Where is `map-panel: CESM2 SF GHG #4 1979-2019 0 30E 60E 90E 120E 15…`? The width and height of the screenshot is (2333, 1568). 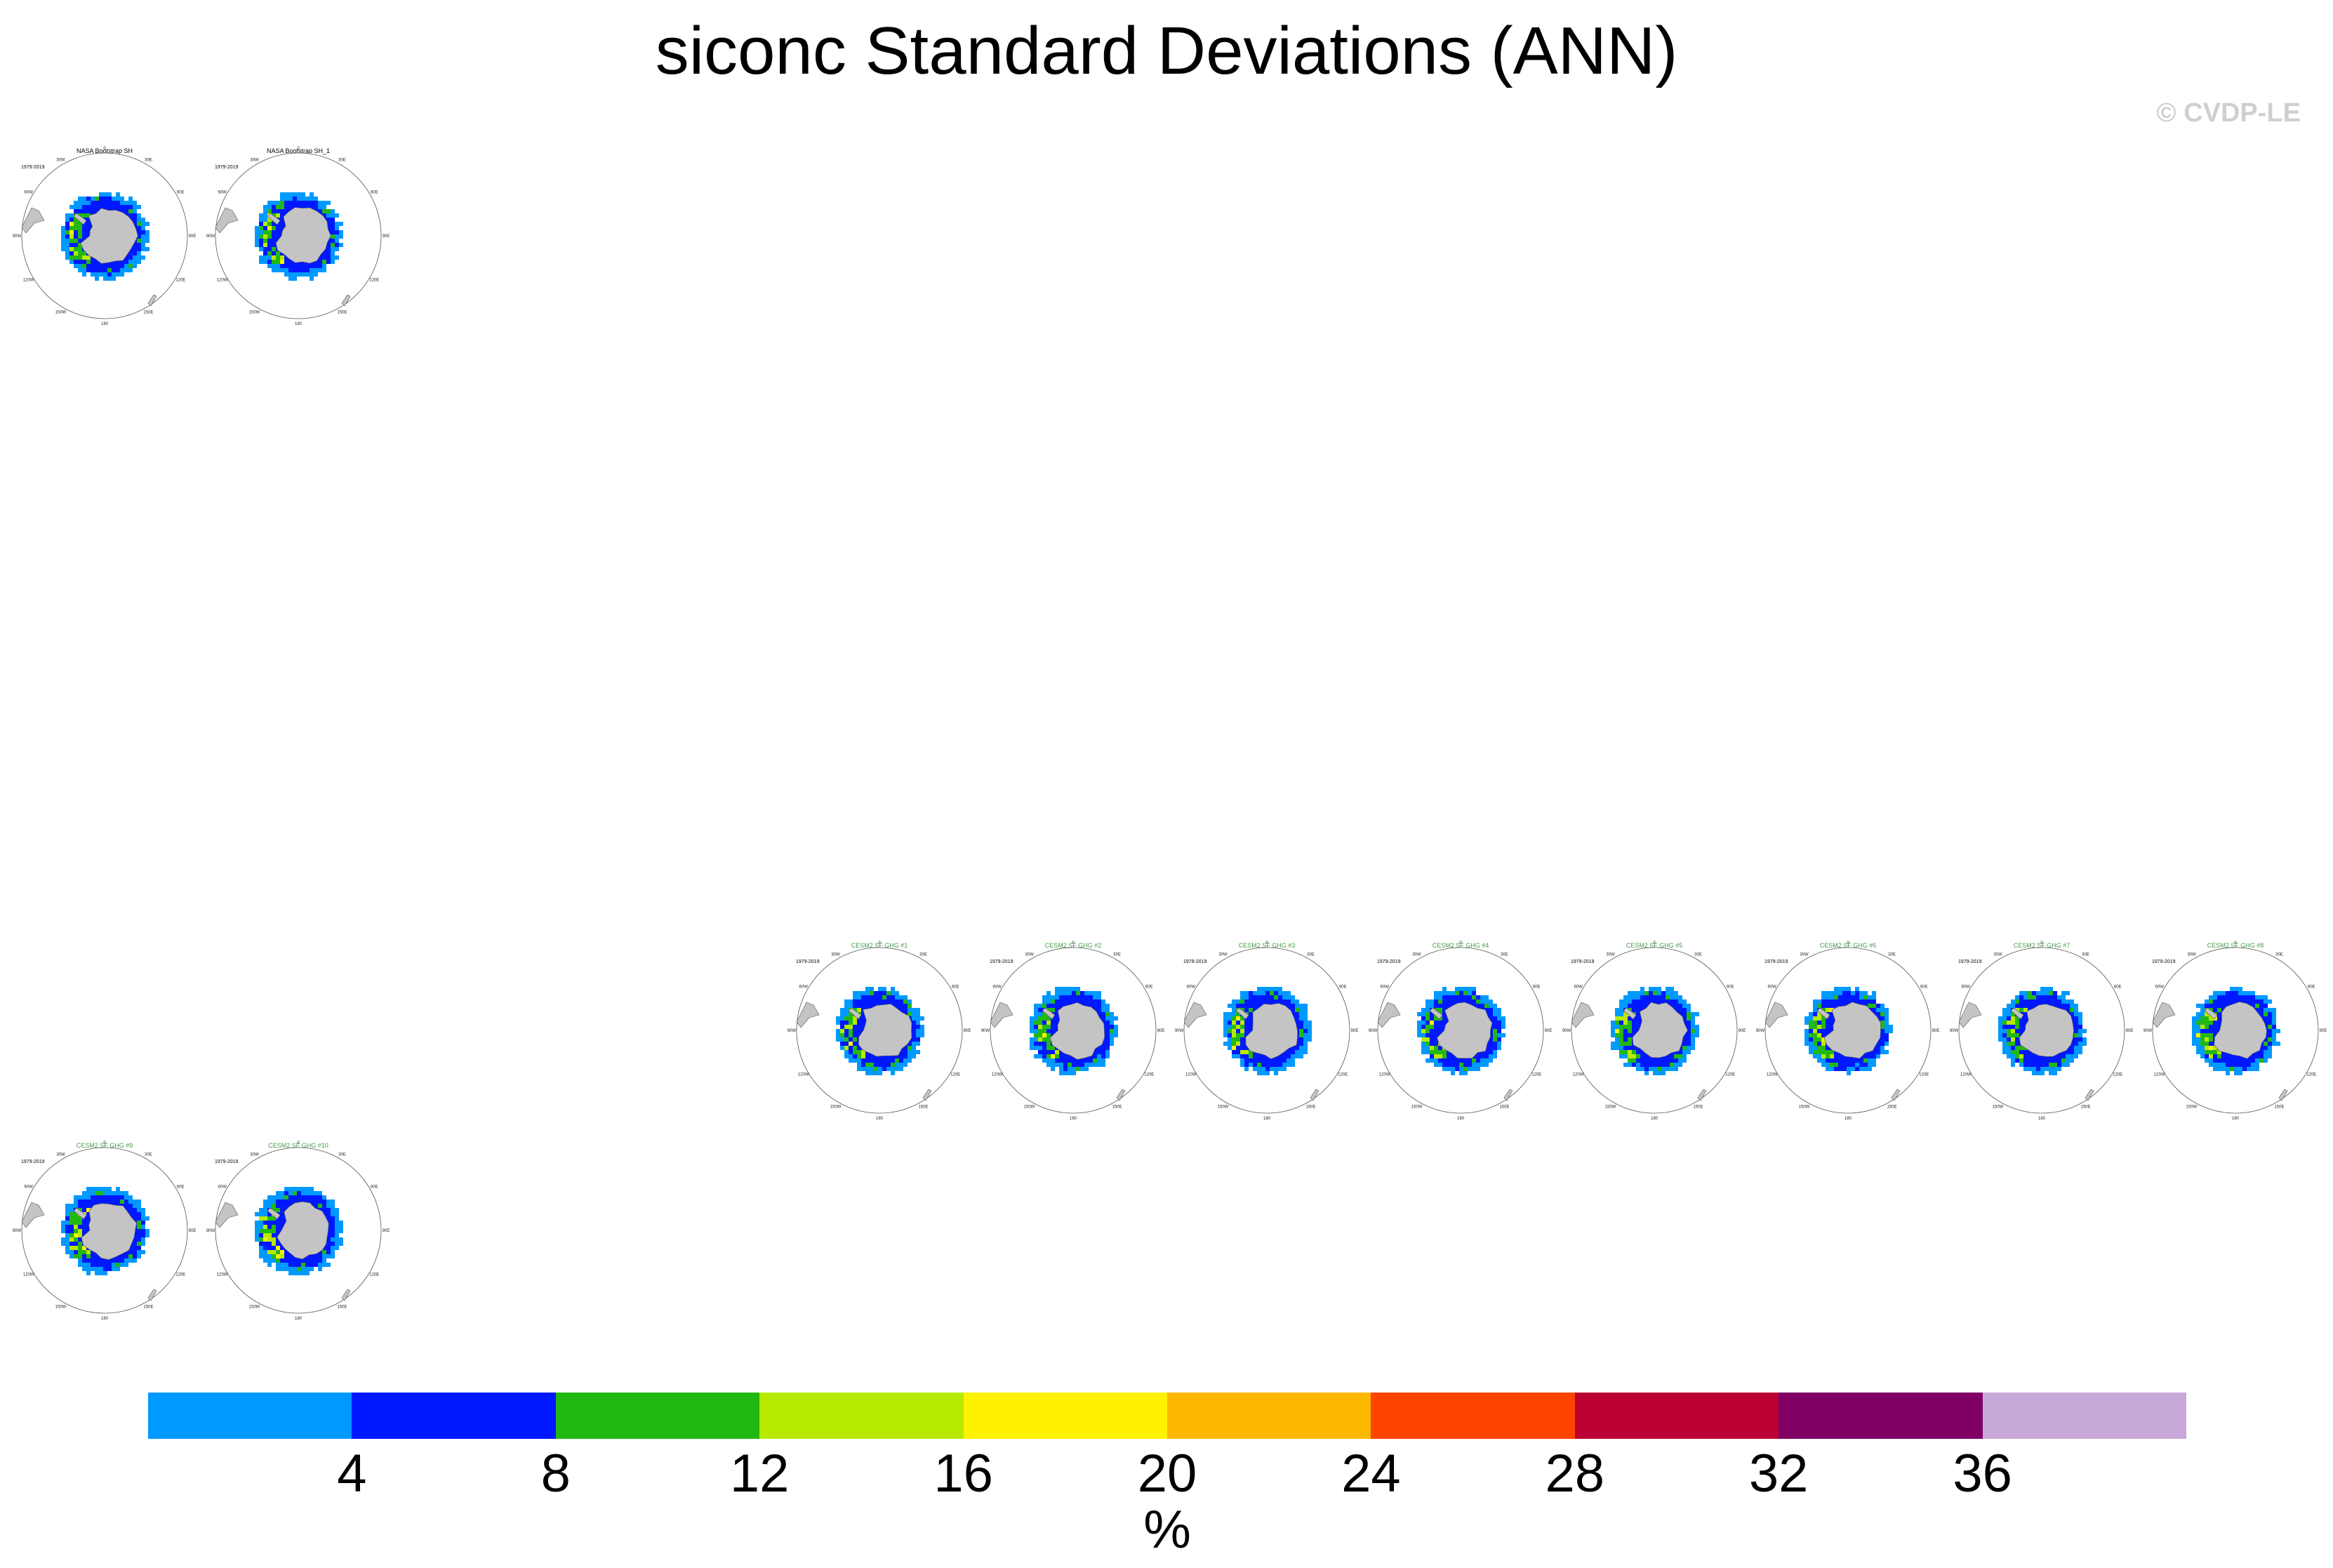 map-panel: CESM2 SF GHG #4 1979-2019 0 30E 60E 90E 120E 15… is located at coordinates (1461, 1031).